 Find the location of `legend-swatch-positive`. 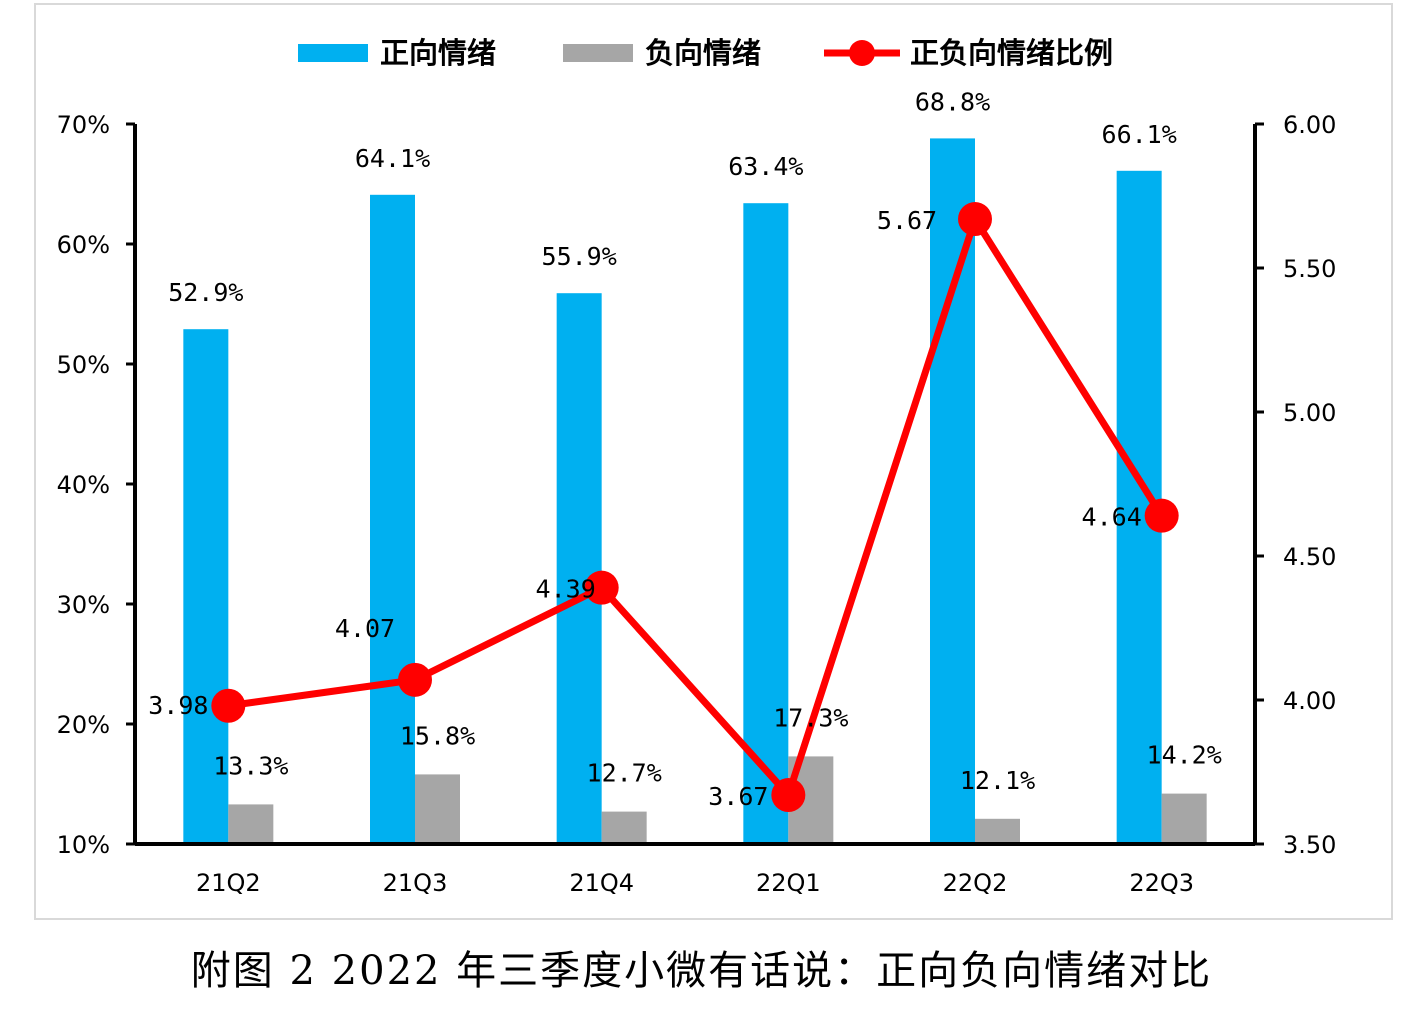

legend-swatch-positive is located at coordinates (333, 53).